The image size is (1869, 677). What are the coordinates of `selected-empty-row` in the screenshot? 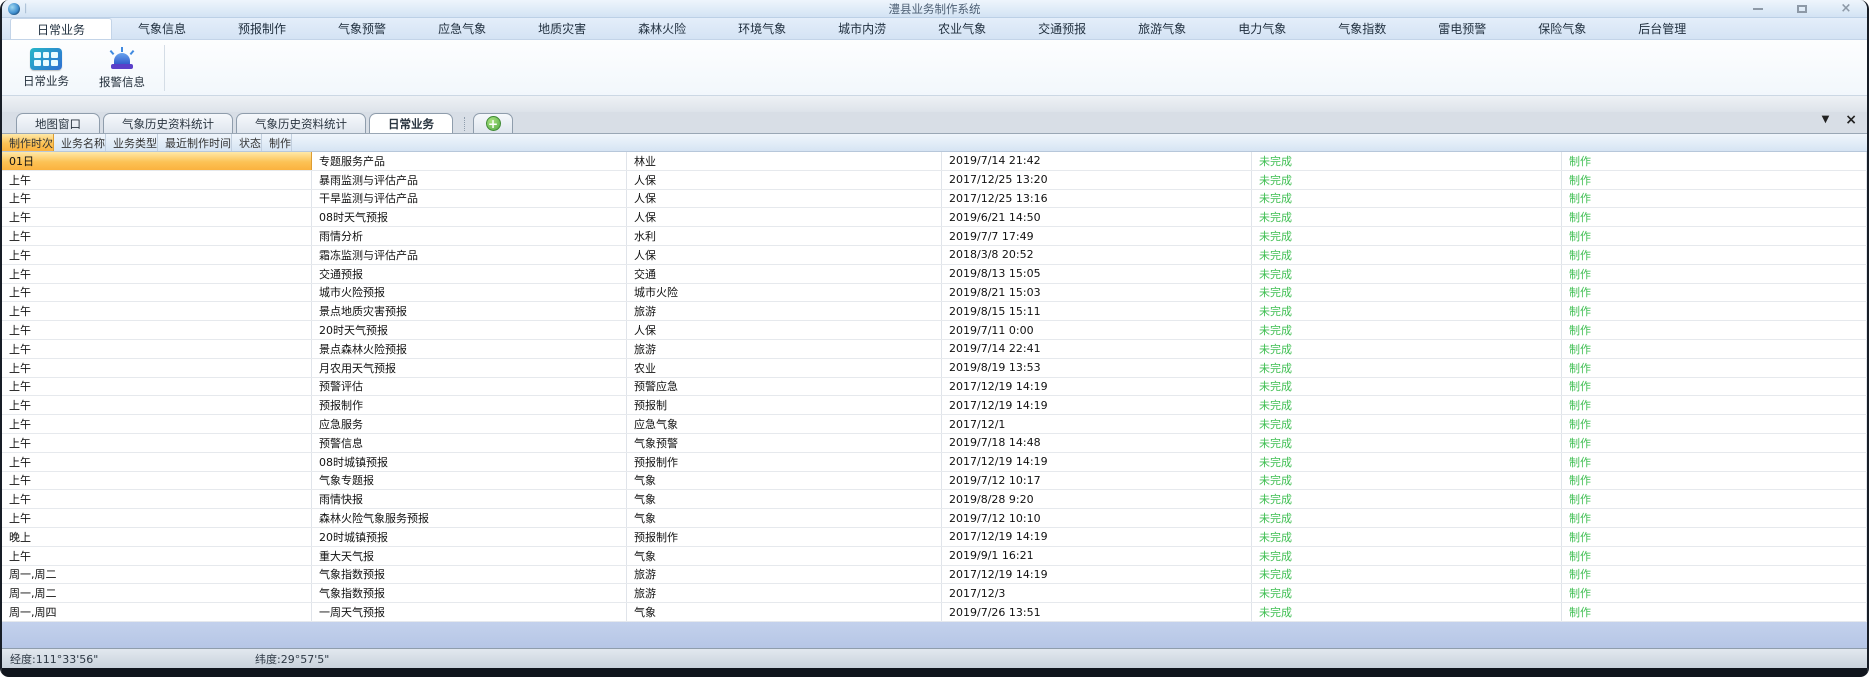 It's located at (934, 634).